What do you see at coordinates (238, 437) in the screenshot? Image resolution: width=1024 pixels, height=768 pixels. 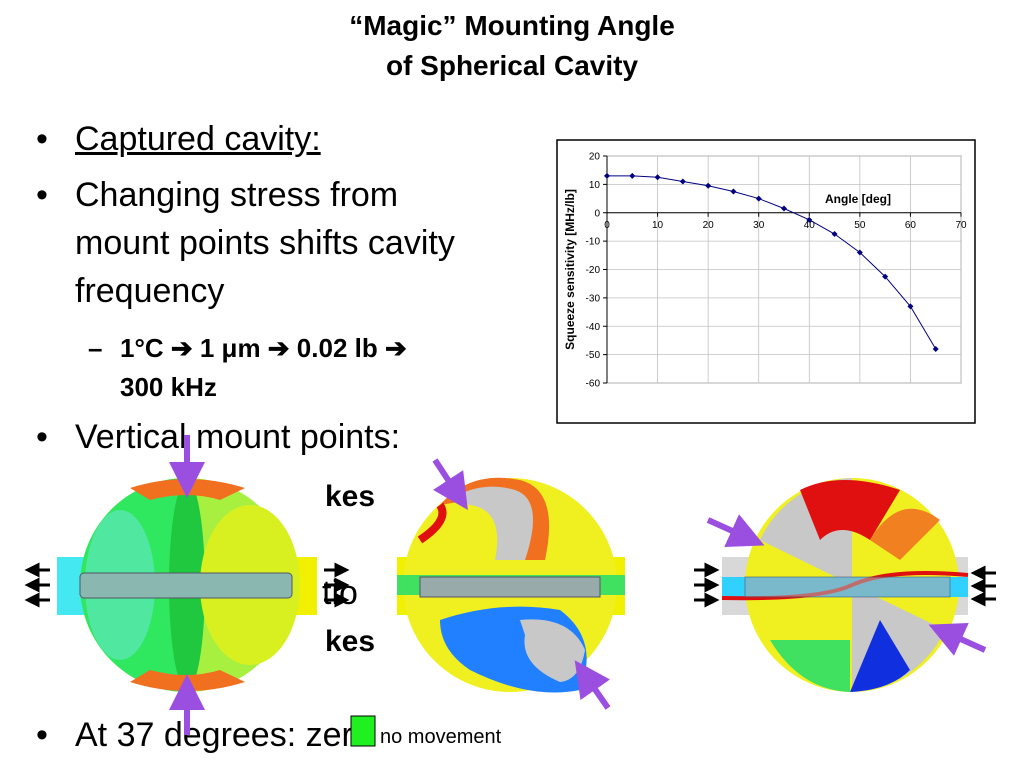 I see `bullet-text: Vertical mount points:` at bounding box center [238, 437].